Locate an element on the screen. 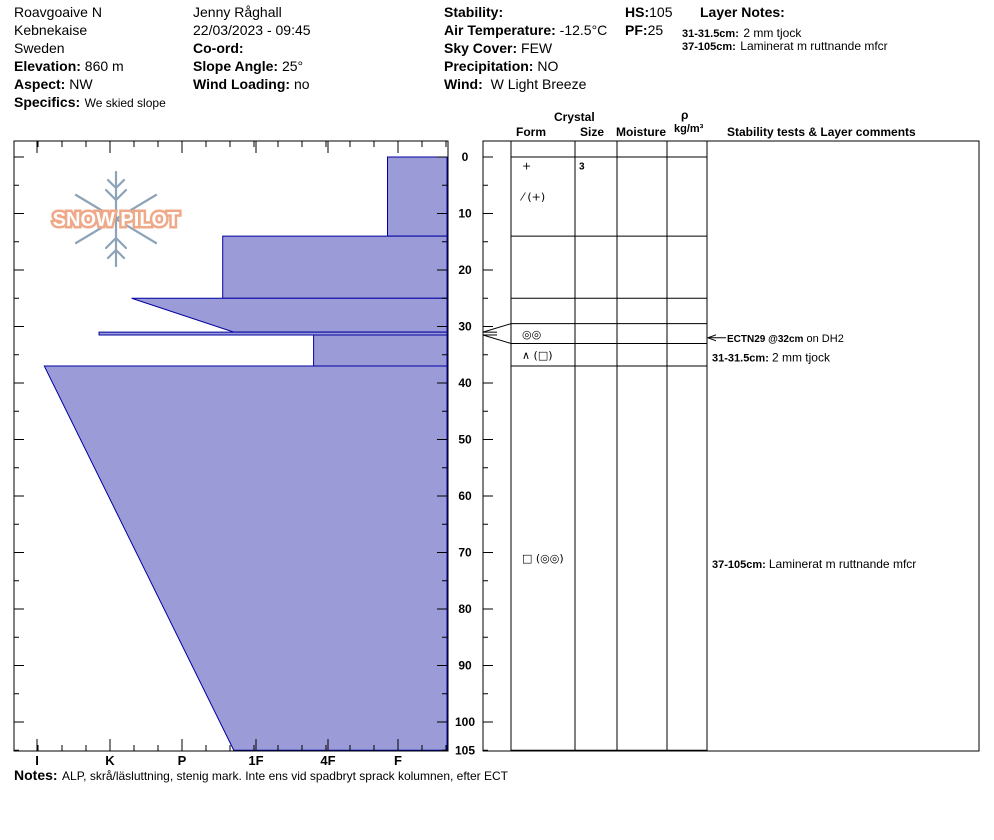 This screenshot has height=840, width=994. layer-note-1: 31-31.5cm: 2 mm tjock is located at coordinates (741, 33).